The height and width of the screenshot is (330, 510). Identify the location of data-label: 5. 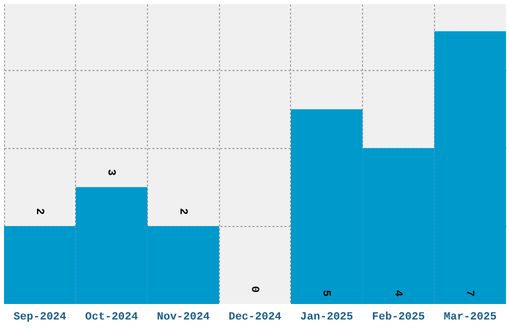
(326, 293).